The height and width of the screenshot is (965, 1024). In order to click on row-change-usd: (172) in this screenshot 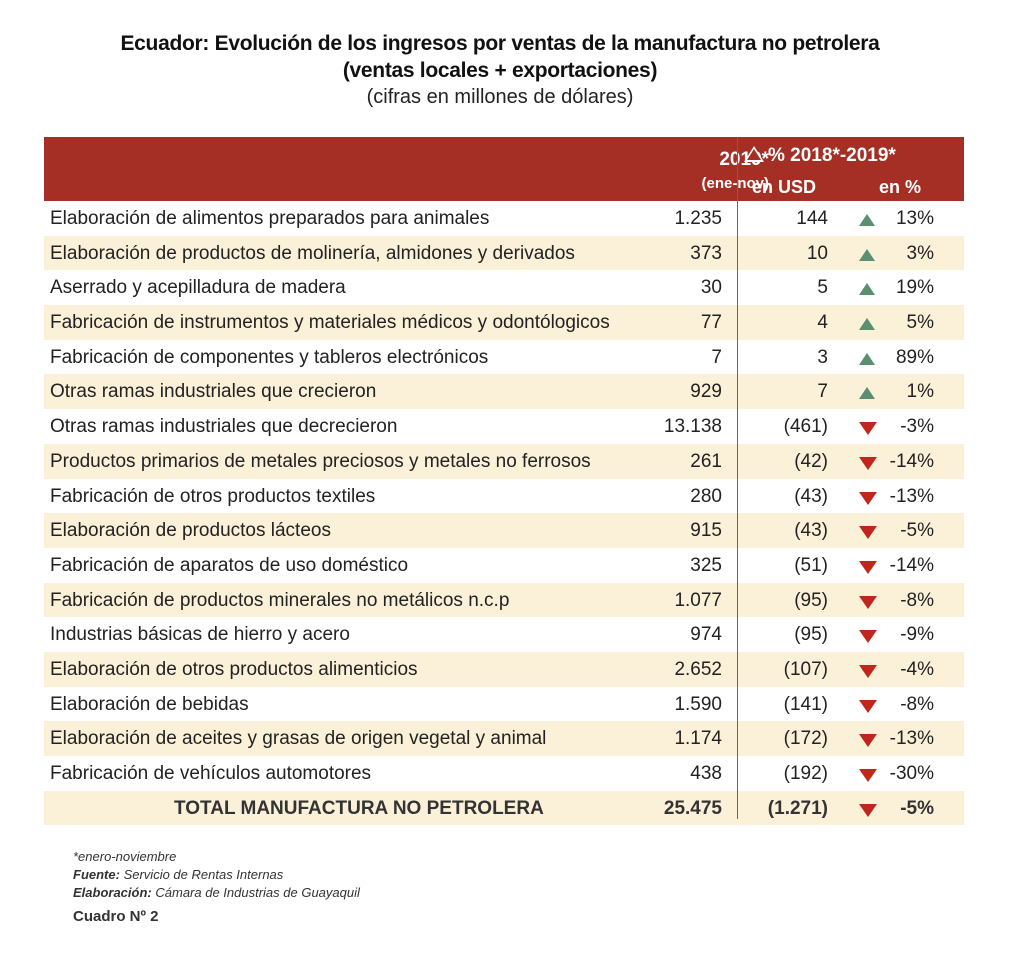, I will do `click(805, 739)`.